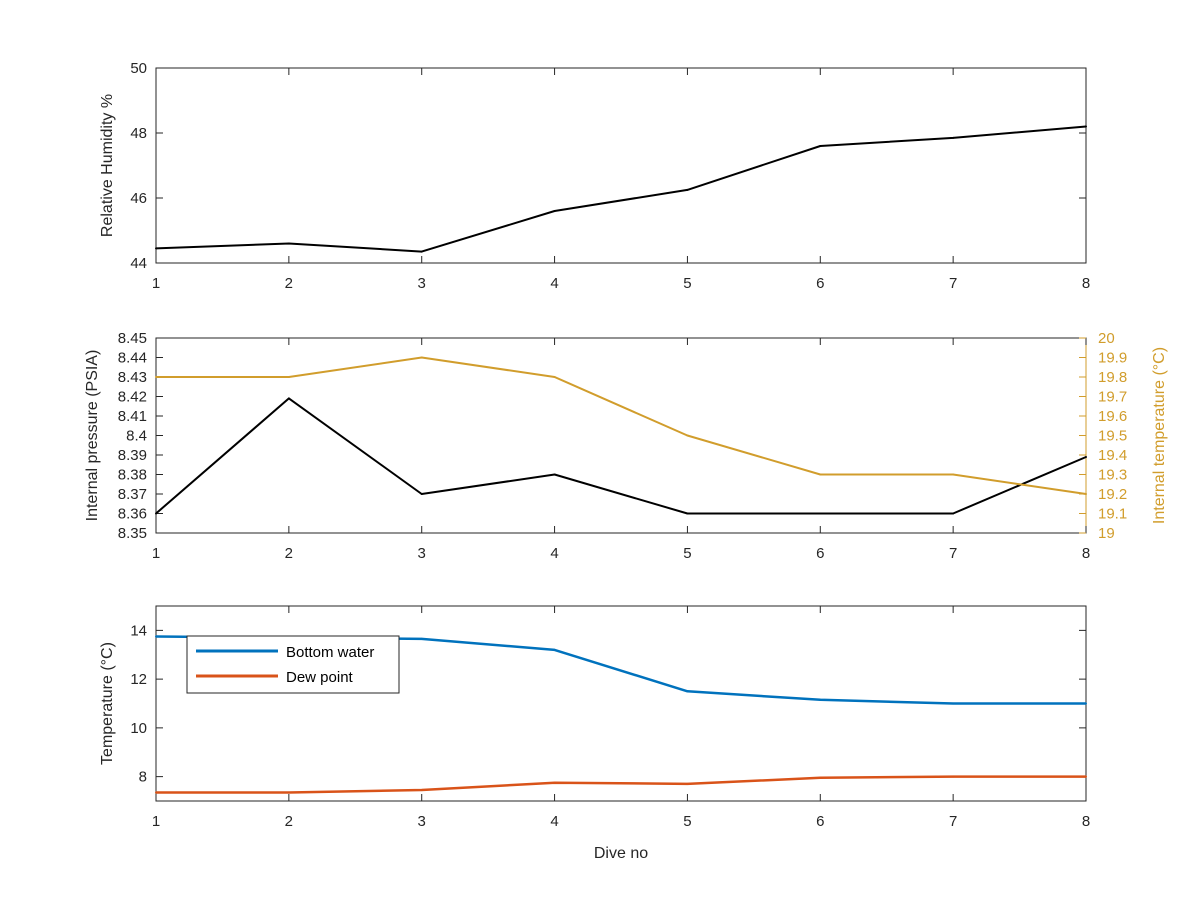 This screenshot has width=1200, height=900. What do you see at coordinates (1112, 514) in the screenshot?
I see `temperature-right-tick-label: 19.1` at bounding box center [1112, 514].